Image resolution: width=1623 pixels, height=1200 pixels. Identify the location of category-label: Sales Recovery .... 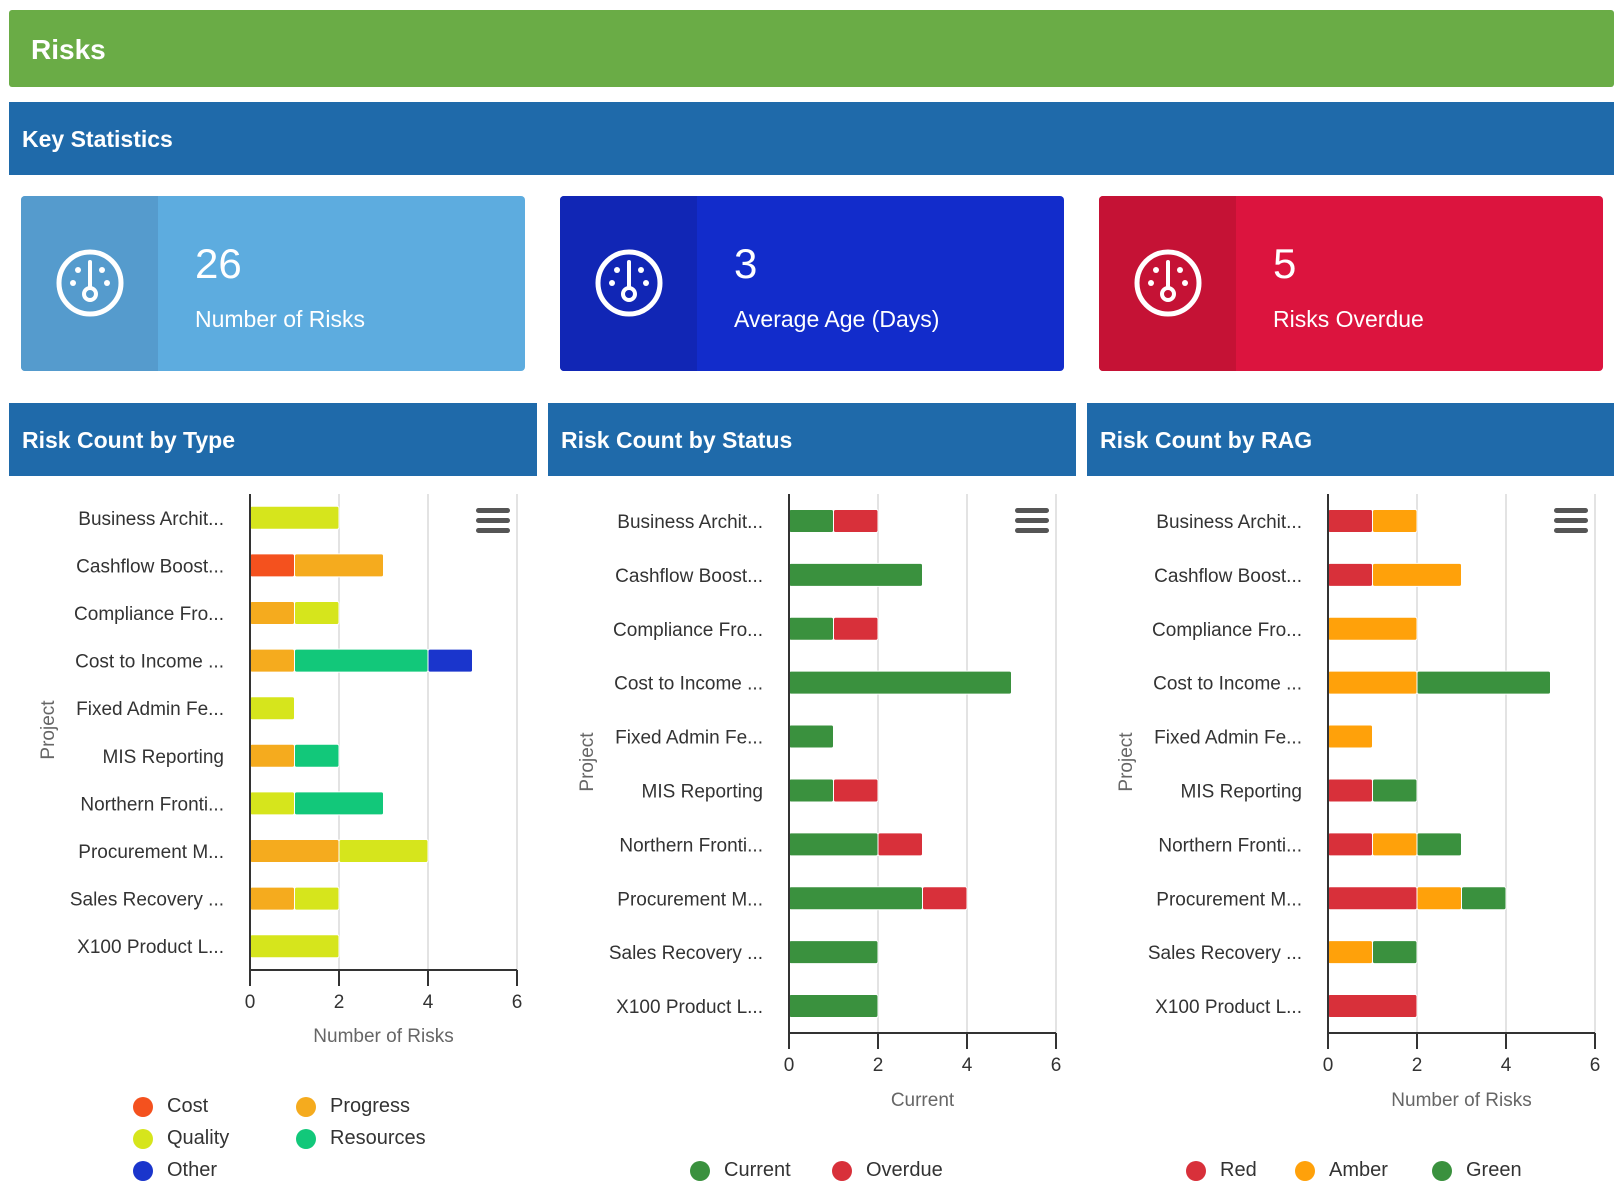
(1225, 953).